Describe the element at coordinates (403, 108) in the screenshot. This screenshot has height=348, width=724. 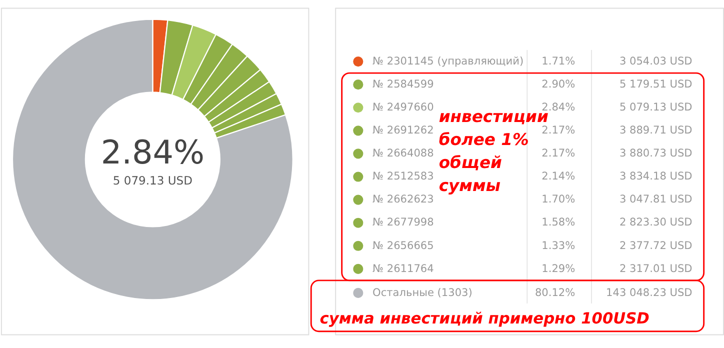
I see `legend-label: № 2497660` at that location.